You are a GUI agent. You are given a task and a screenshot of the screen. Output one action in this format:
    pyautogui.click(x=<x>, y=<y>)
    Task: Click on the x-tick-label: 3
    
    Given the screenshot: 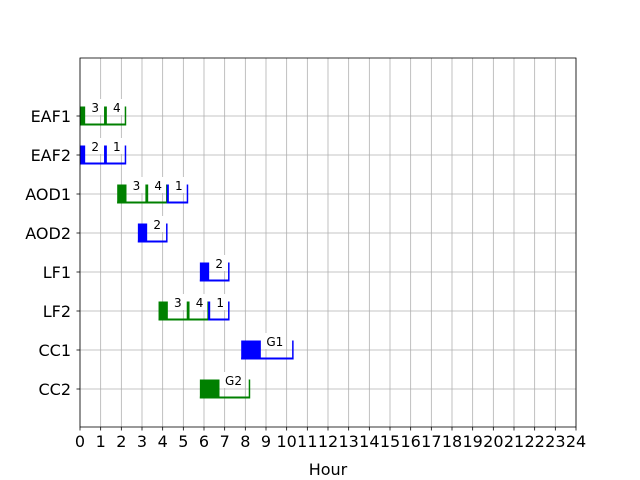 What is the action you would take?
    pyautogui.click(x=142, y=441)
    